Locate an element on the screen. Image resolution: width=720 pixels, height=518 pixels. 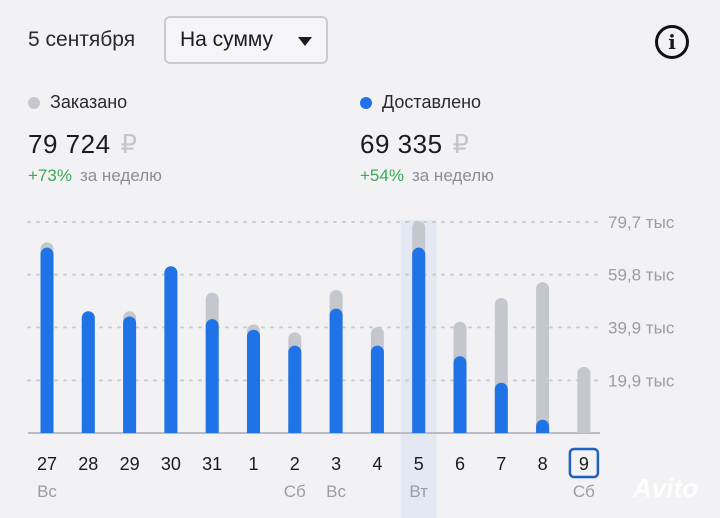
bar-ordered-base is located at coordinates (584, 430).